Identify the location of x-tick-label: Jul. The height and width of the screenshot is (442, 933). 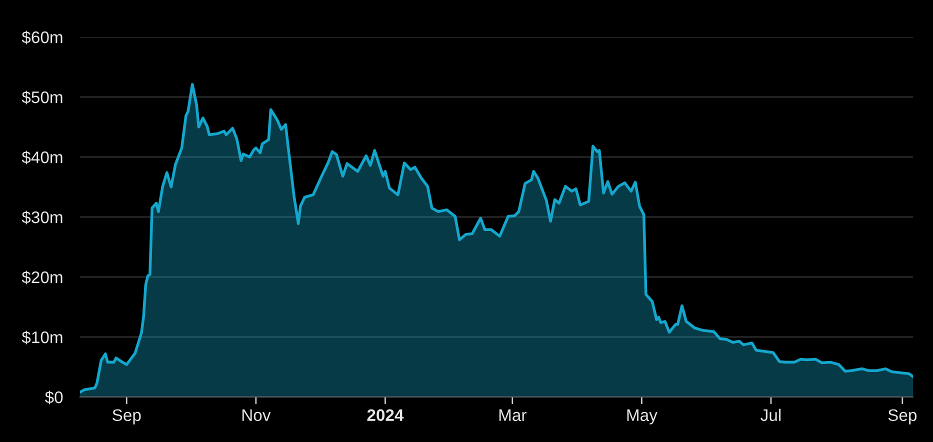
(770, 415).